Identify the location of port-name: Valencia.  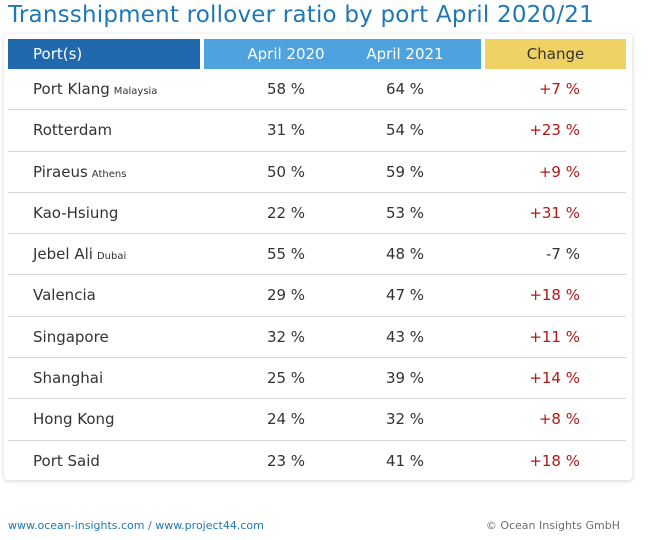
(64, 295).